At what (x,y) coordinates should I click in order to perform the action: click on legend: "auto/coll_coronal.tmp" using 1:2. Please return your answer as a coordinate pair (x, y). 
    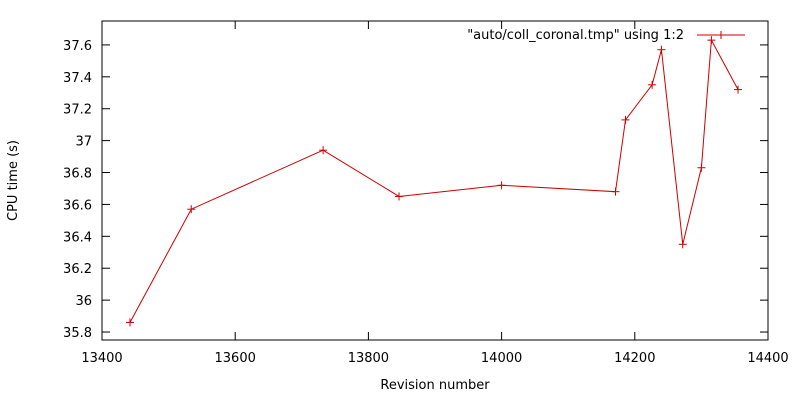
    Looking at the image, I should click on (606, 35).